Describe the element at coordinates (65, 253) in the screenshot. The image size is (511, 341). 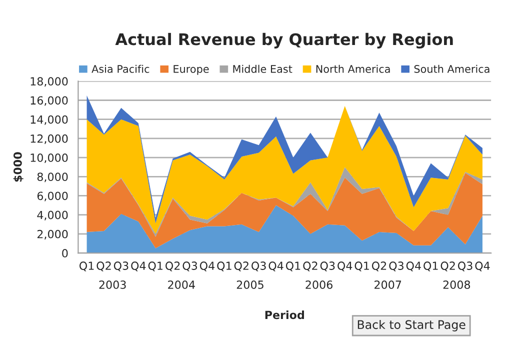
I see `y-tick-label: 0` at that location.